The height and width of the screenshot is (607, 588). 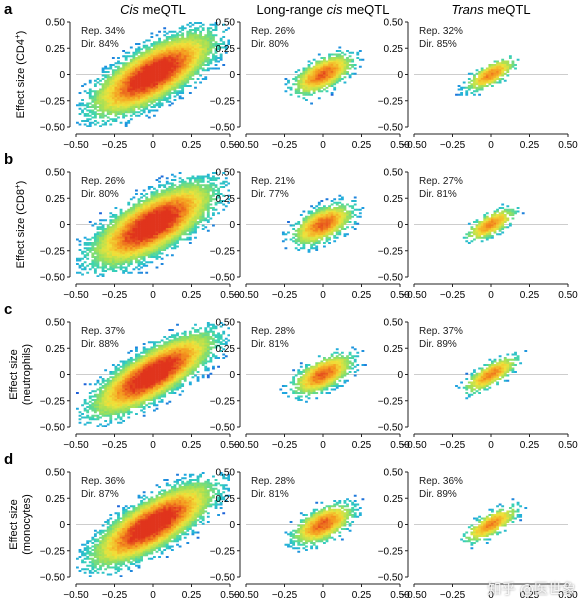 What do you see at coordinates (76, 295) in the screenshot?
I see `x-tick-label: −0.50` at bounding box center [76, 295].